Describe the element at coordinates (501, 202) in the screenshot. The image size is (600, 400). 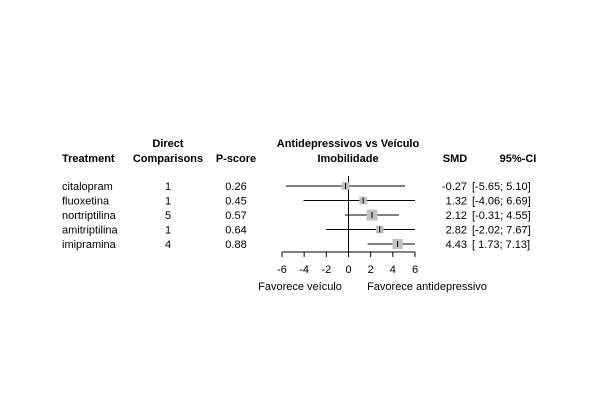
I see `ci-value: [-4.06; 6.69]` at that location.